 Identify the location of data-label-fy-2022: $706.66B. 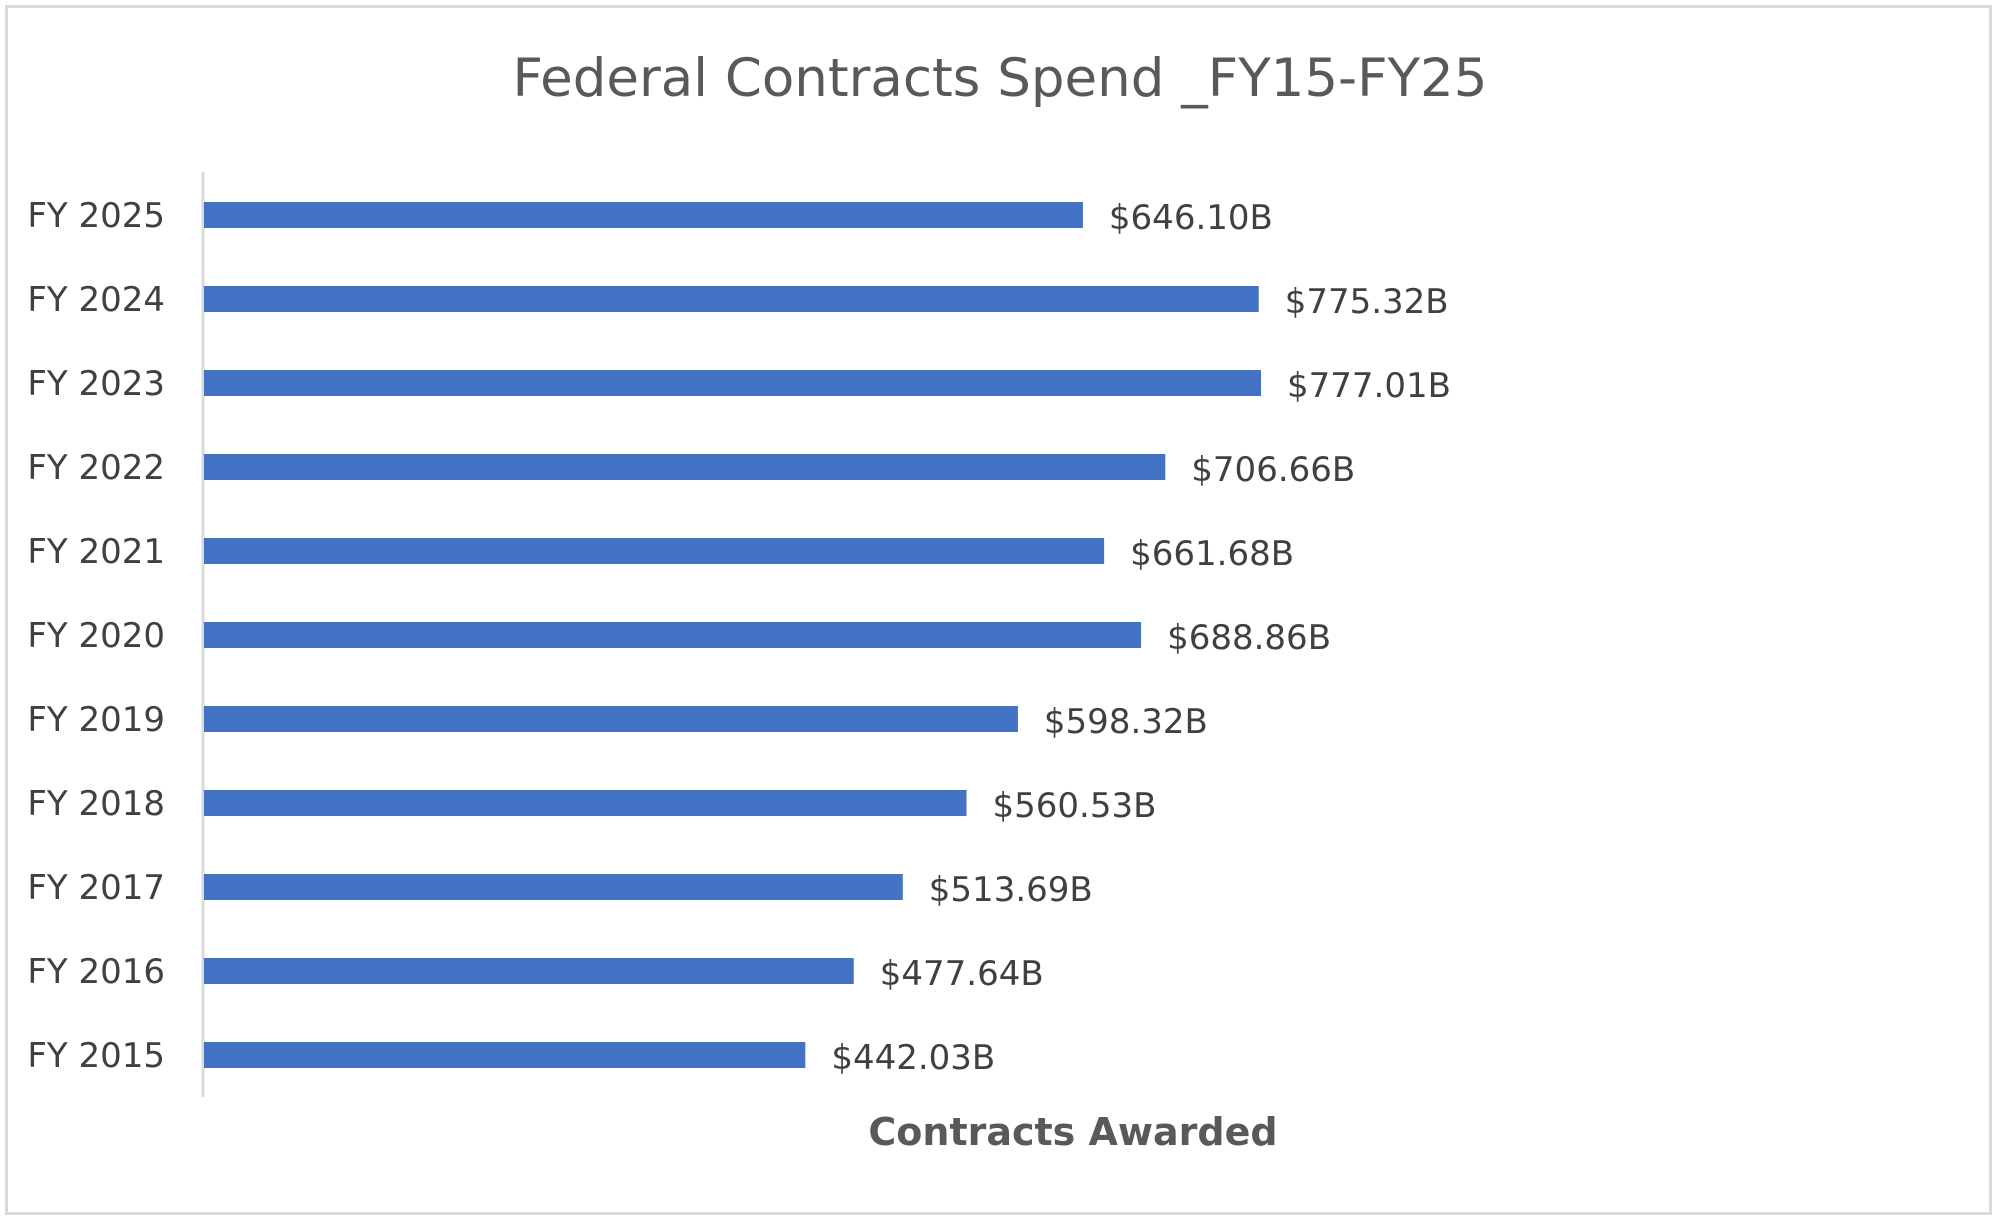
(1273, 470).